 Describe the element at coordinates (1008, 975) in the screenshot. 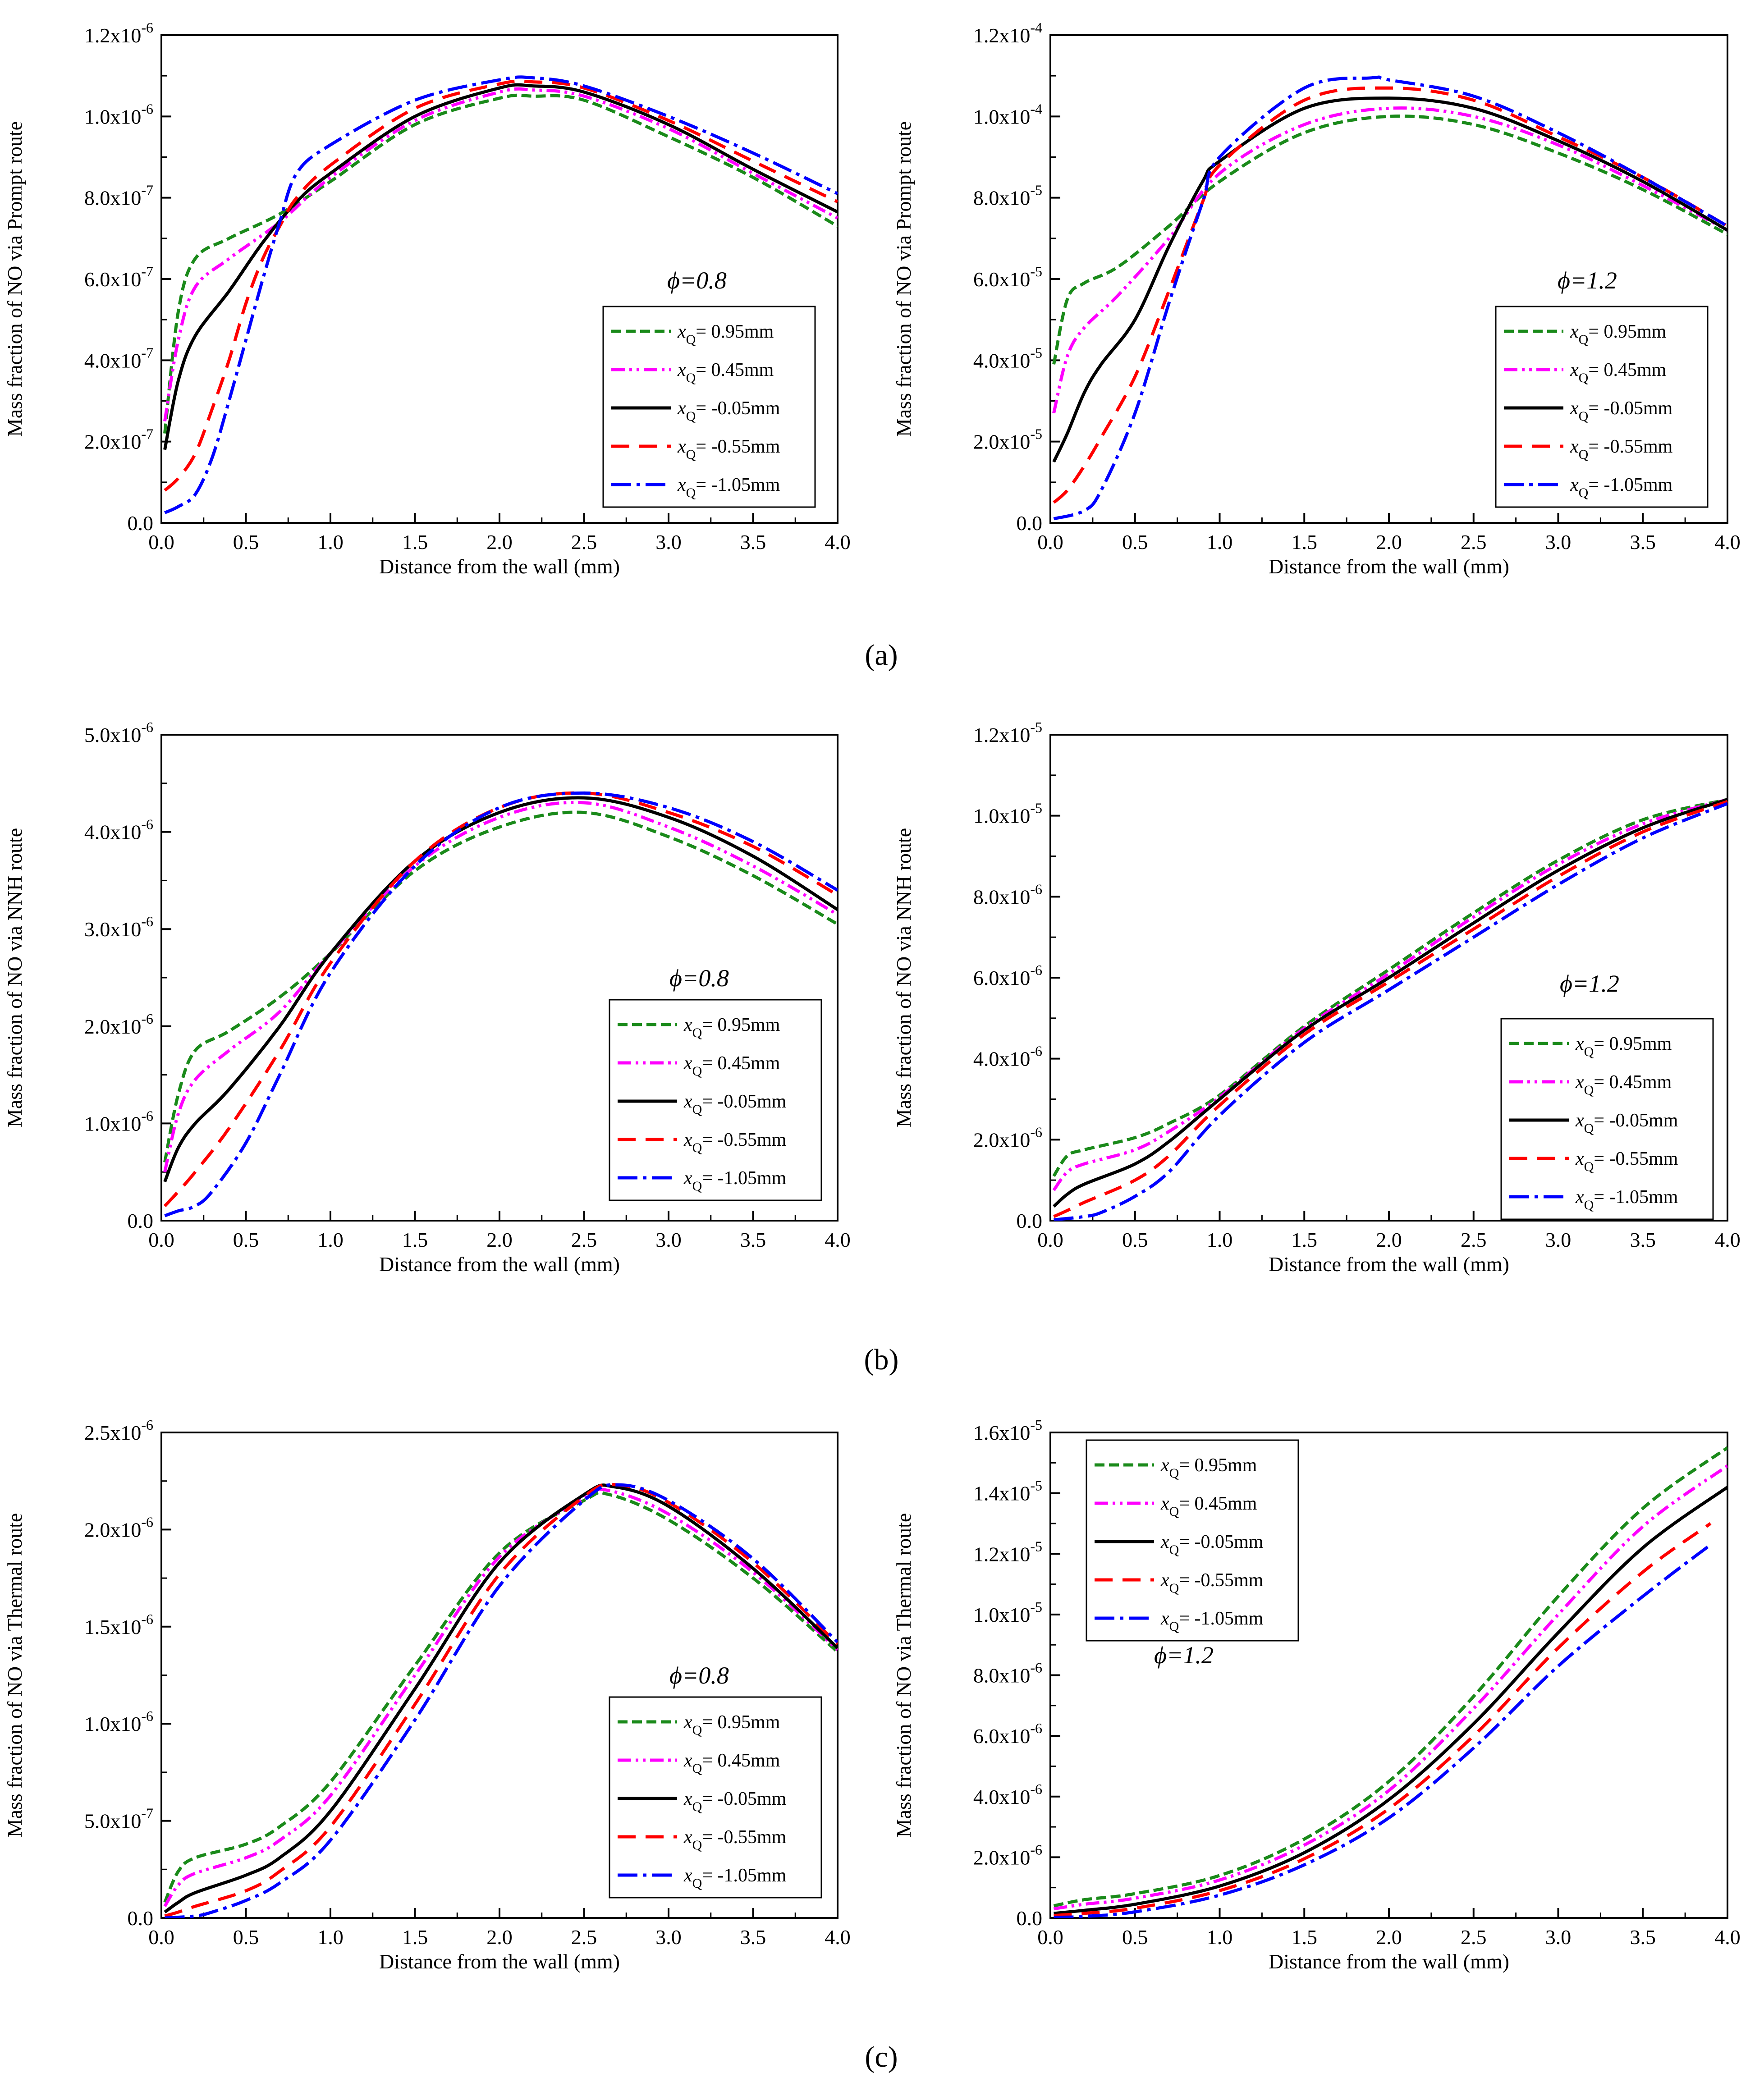

I see `y-tick-label: 6.0x10⁻⁶` at that location.